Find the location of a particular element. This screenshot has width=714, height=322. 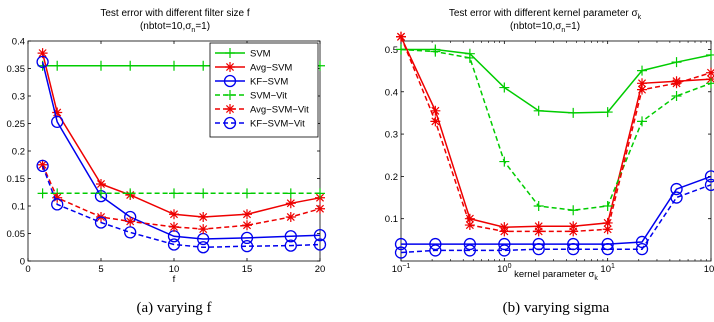

chart-a-y-tick-label: 0.1 is located at coordinates (18, 207).